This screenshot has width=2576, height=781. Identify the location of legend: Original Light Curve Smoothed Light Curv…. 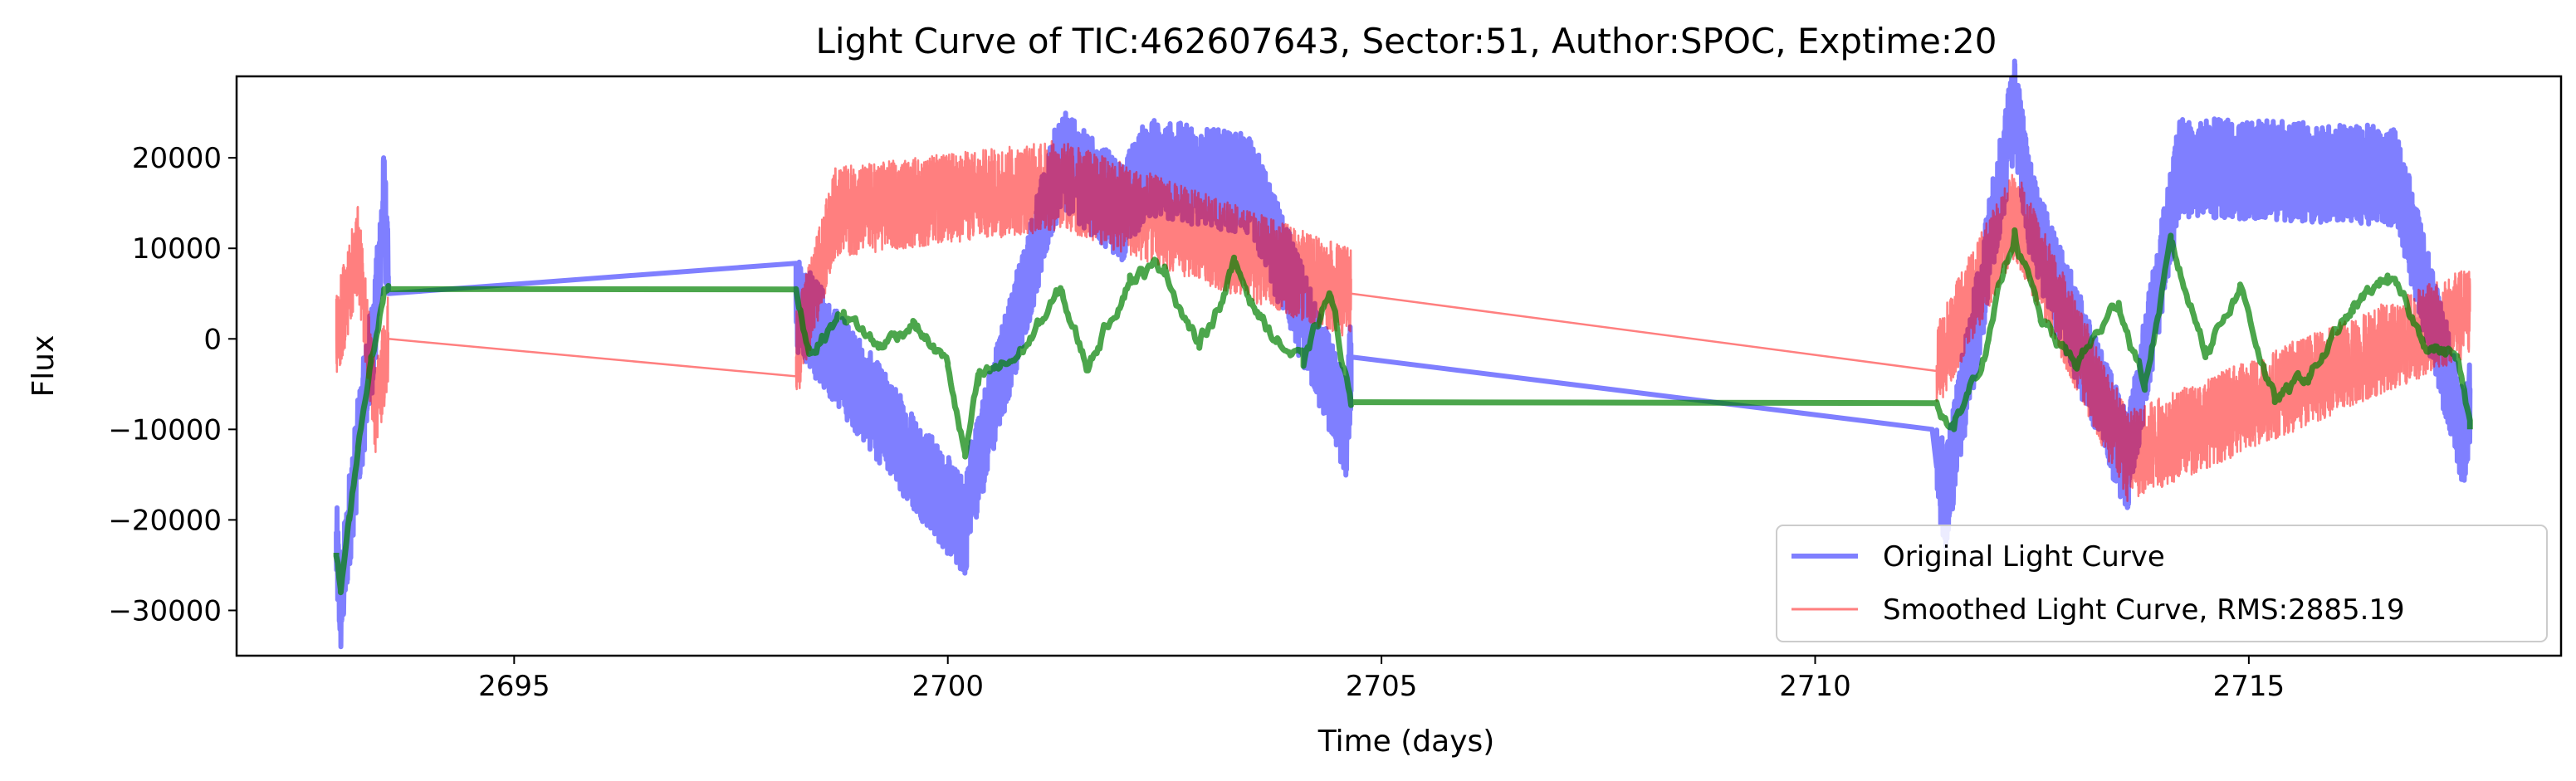
(2162, 583).